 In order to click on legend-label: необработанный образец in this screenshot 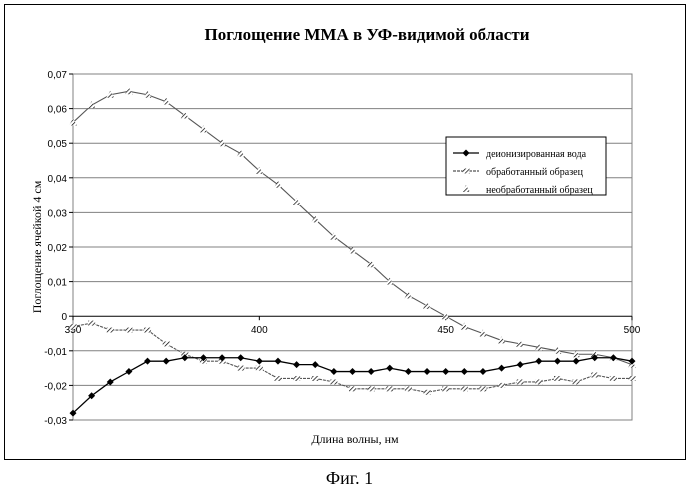, I will do `click(539, 190)`.